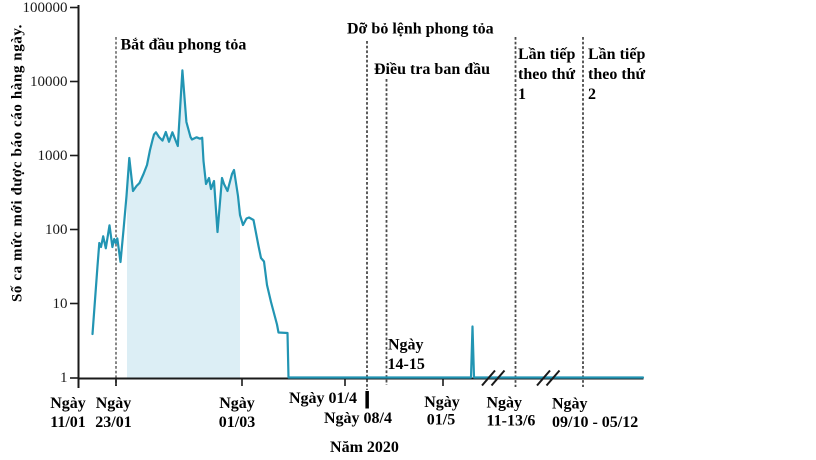  What do you see at coordinates (68, 422) in the screenshot?
I see `svg-text: 11/01` at bounding box center [68, 422].